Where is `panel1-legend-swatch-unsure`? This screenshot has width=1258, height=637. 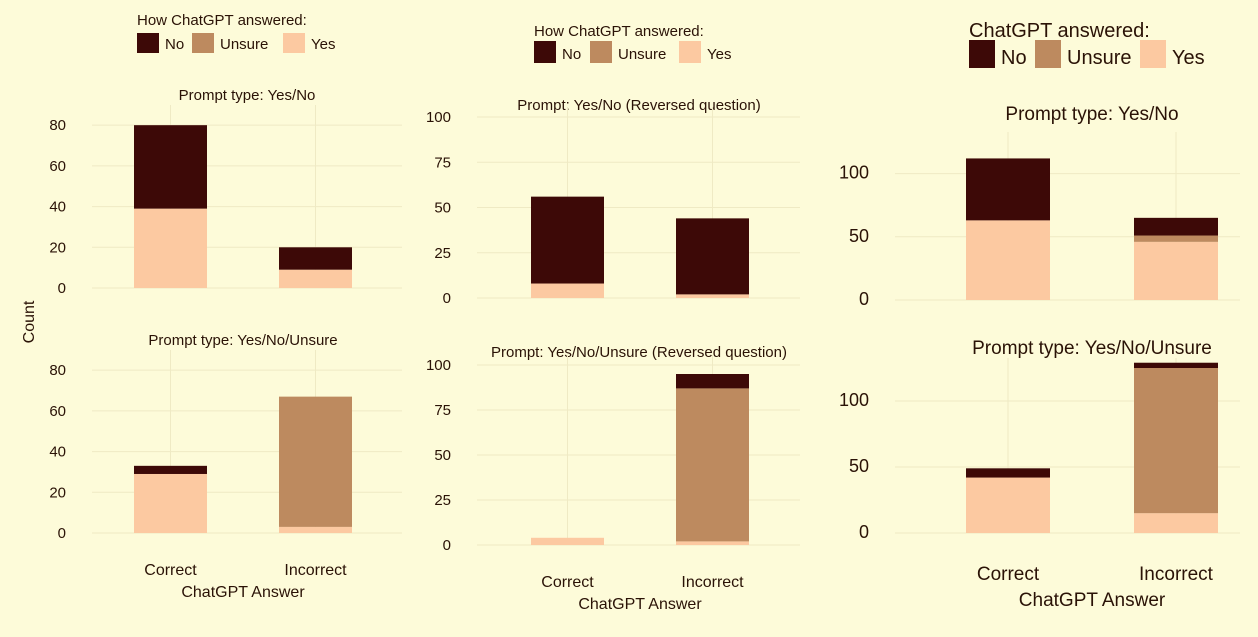
panel1-legend-swatch-unsure is located at coordinates (203, 43).